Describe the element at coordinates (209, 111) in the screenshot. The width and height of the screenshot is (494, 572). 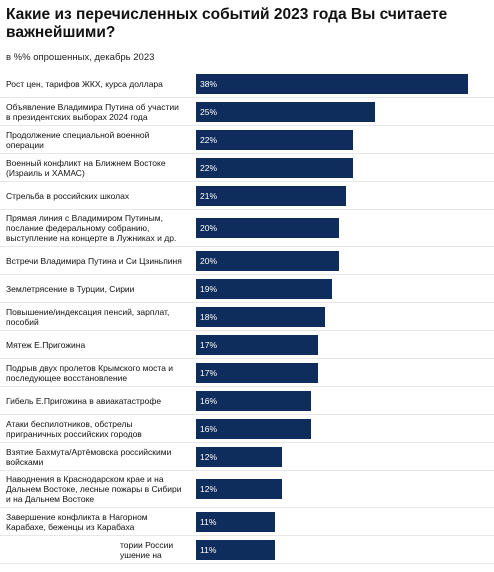
I see `value-label: 25%` at that location.